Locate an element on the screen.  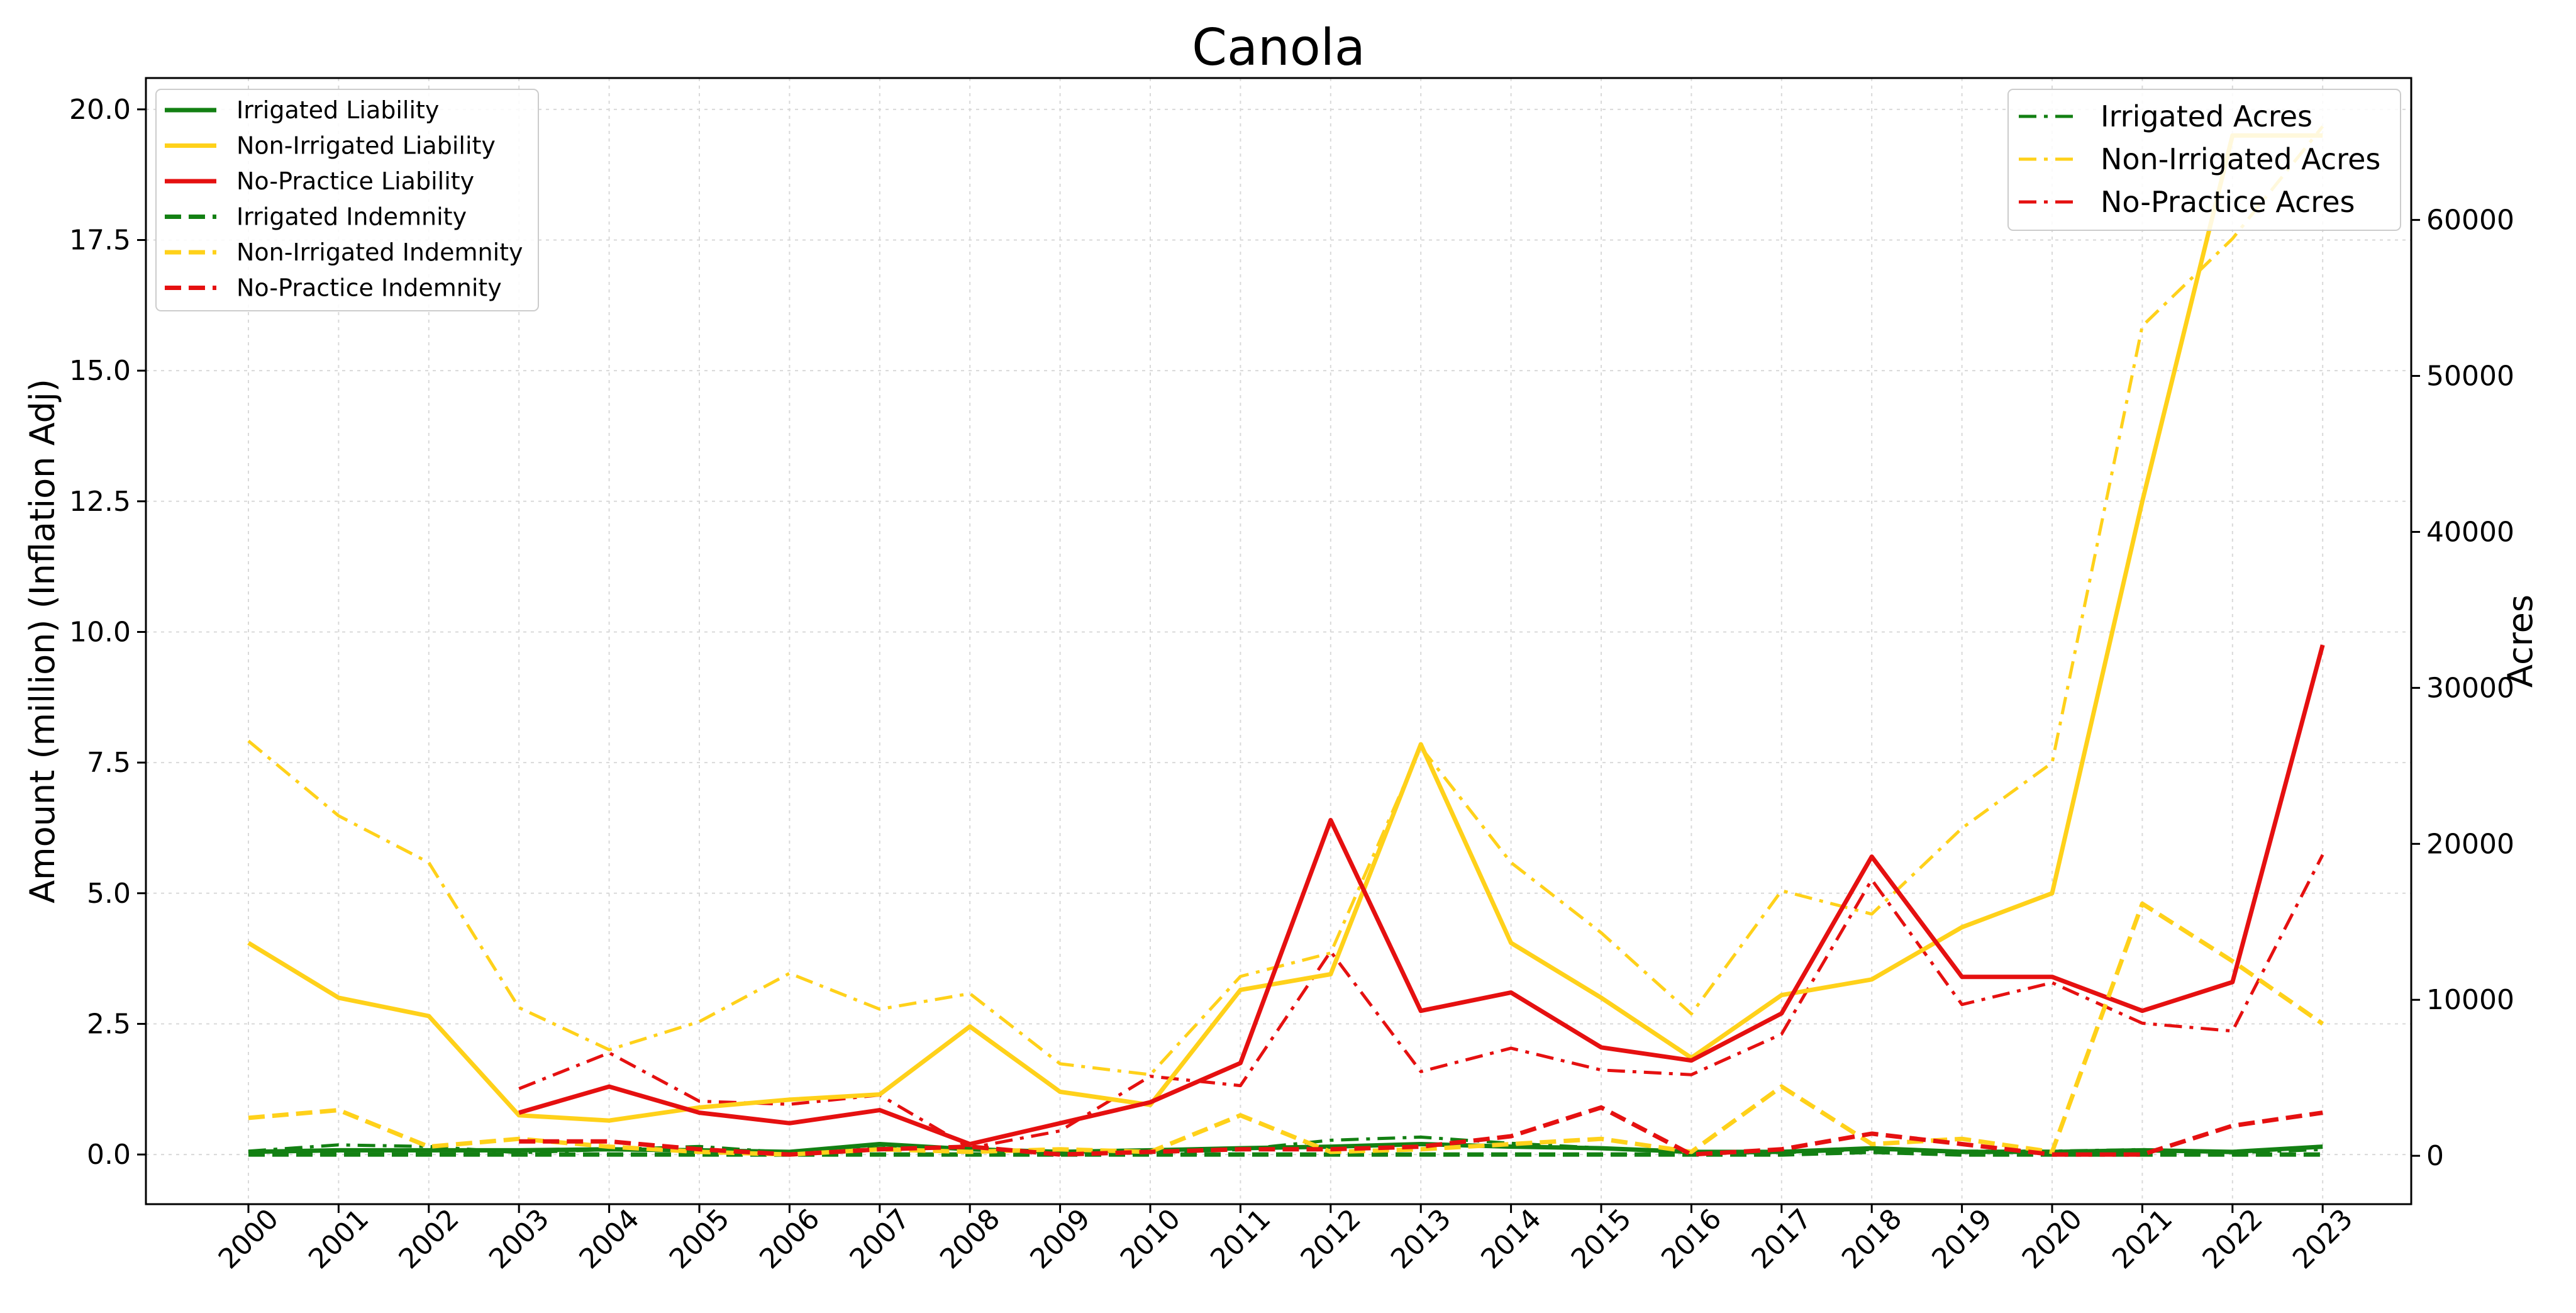
y-tick-label: 7.5 is located at coordinates (109, 763).